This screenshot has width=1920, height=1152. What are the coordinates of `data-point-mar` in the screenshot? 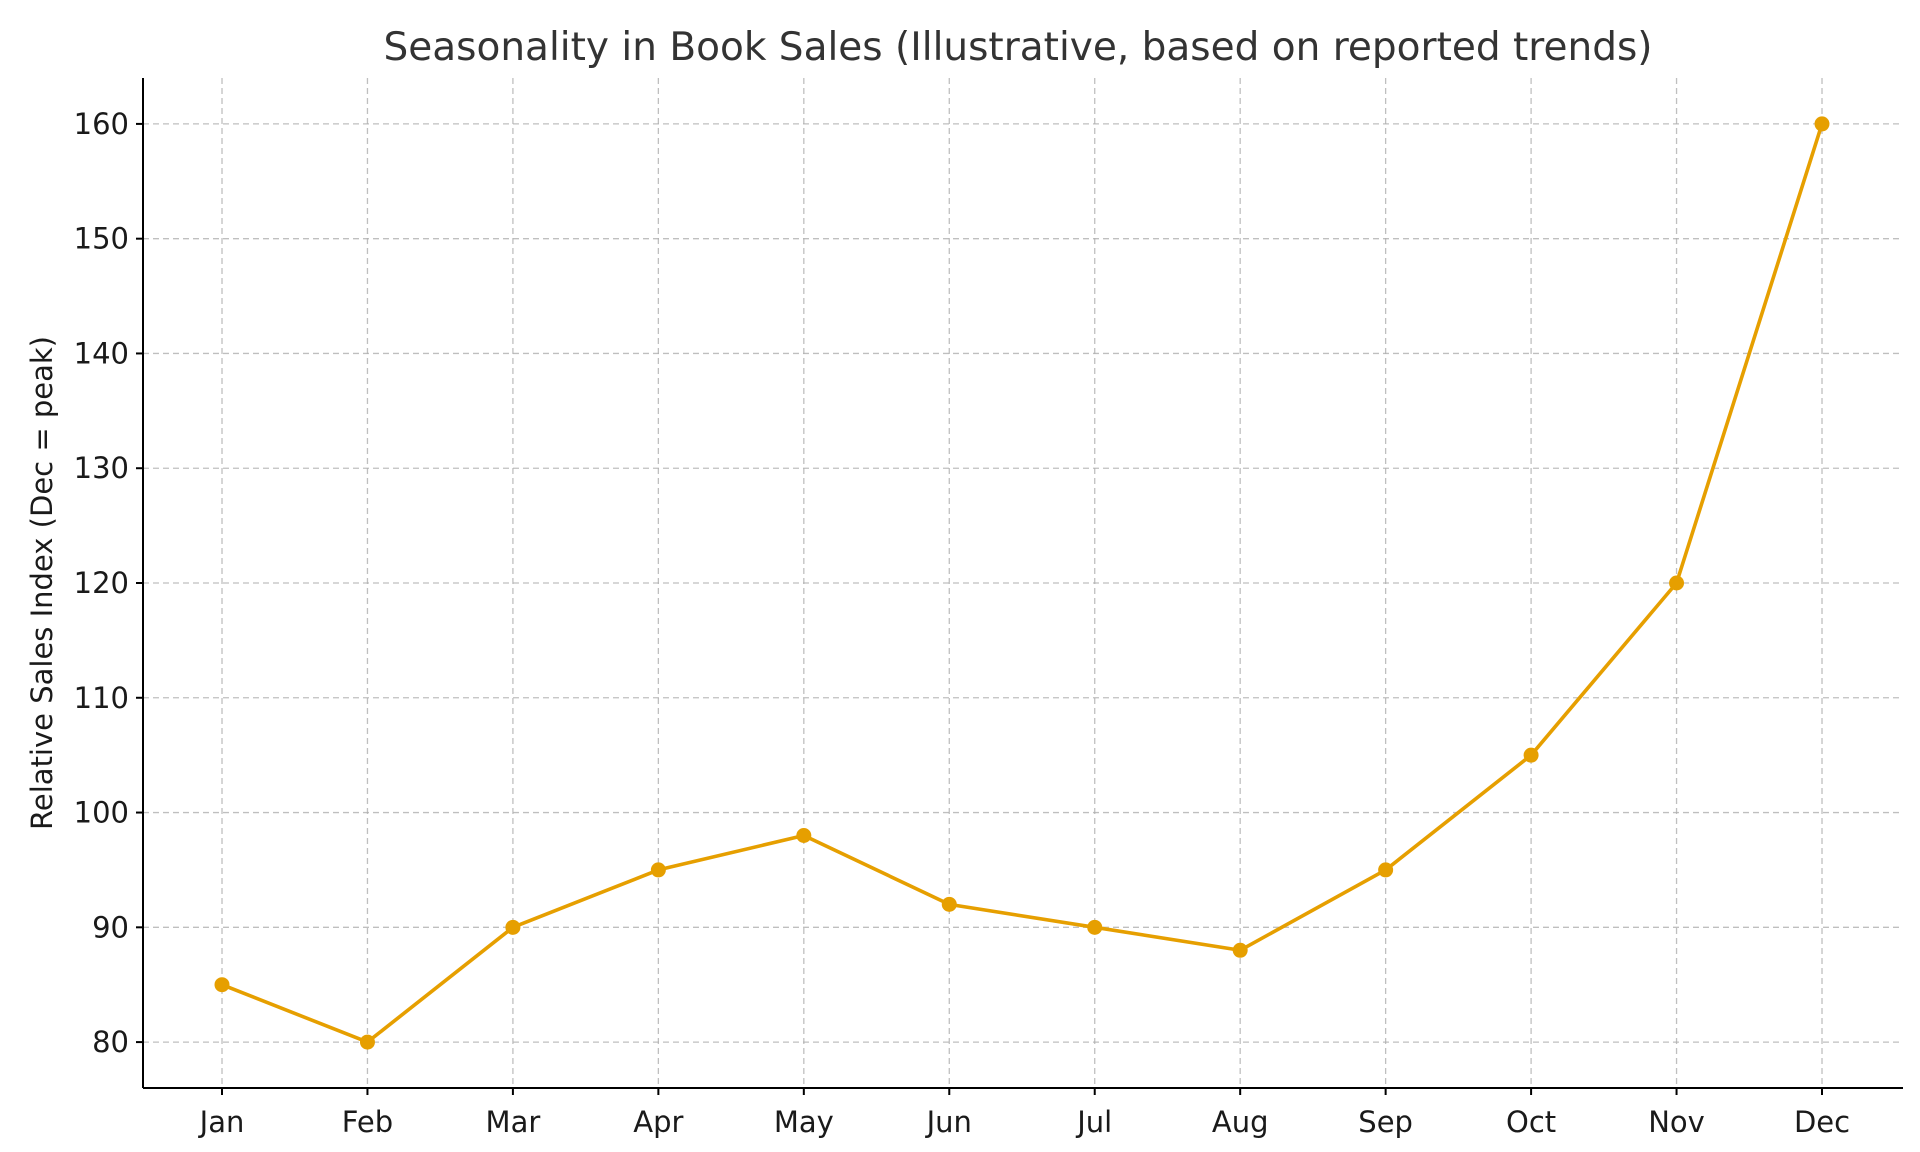 It's located at (513, 927).